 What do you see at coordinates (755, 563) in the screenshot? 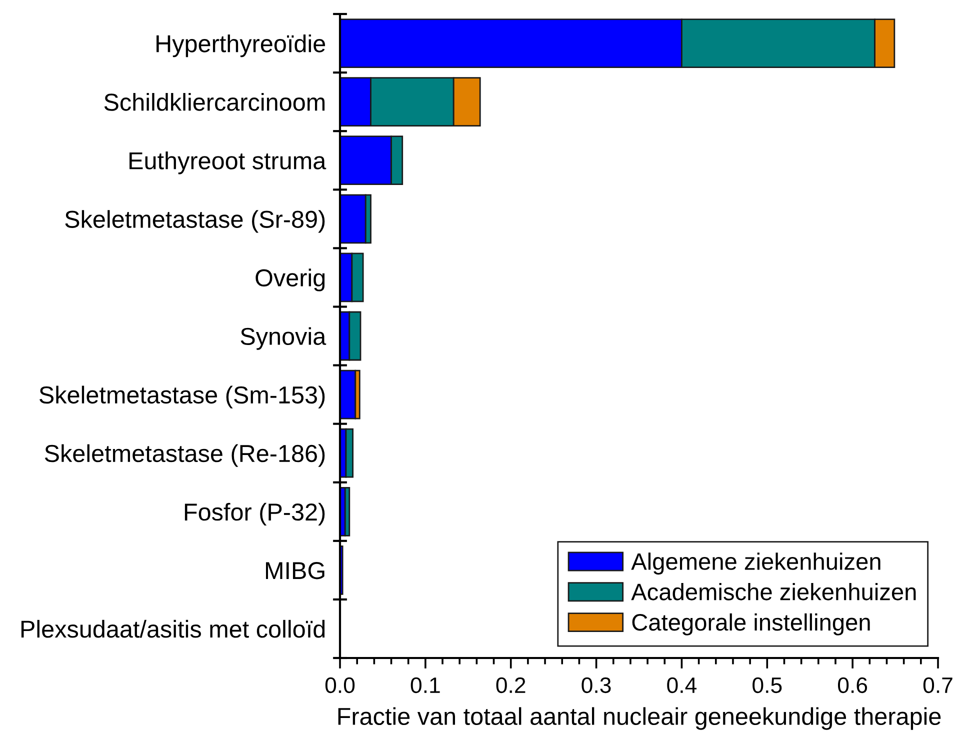
I see `legend-label: Algemene ziekenhuizen` at bounding box center [755, 563].